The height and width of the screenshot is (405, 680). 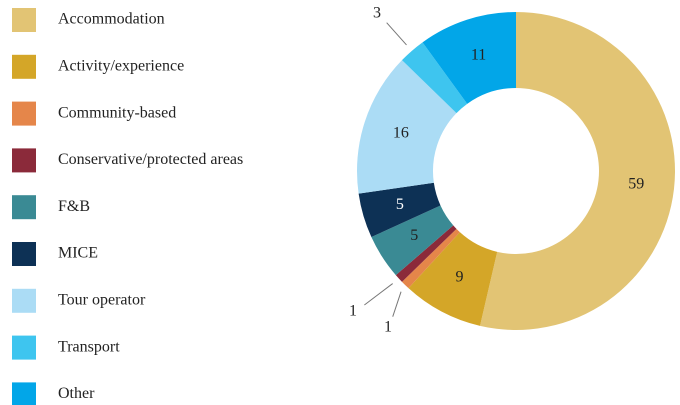 What do you see at coordinates (74, 206) in the screenshot?
I see `legend-label: F&B` at bounding box center [74, 206].